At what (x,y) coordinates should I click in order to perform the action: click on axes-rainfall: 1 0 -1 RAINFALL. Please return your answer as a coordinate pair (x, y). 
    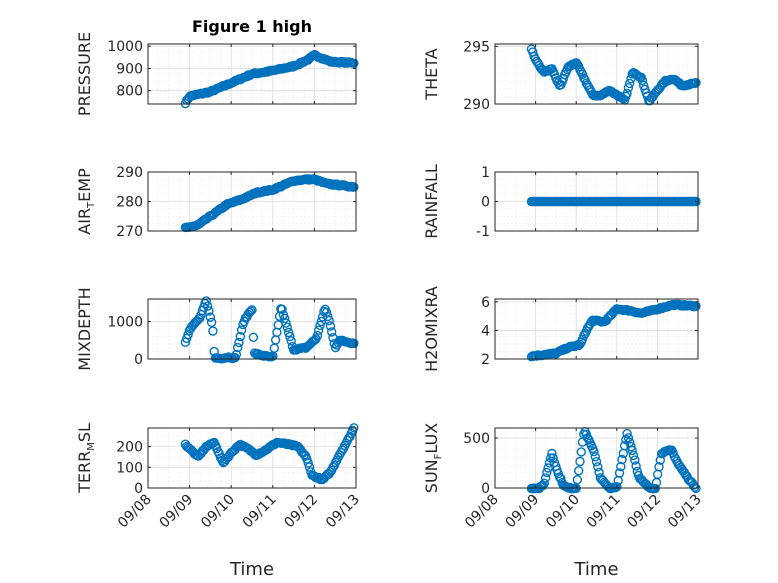
    Looking at the image, I should click on (561, 202).